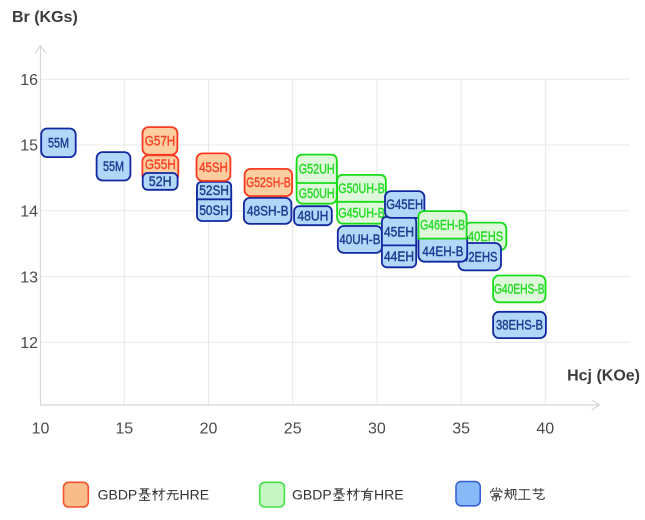  I want to click on svg-text: G57H, so click(160, 141).